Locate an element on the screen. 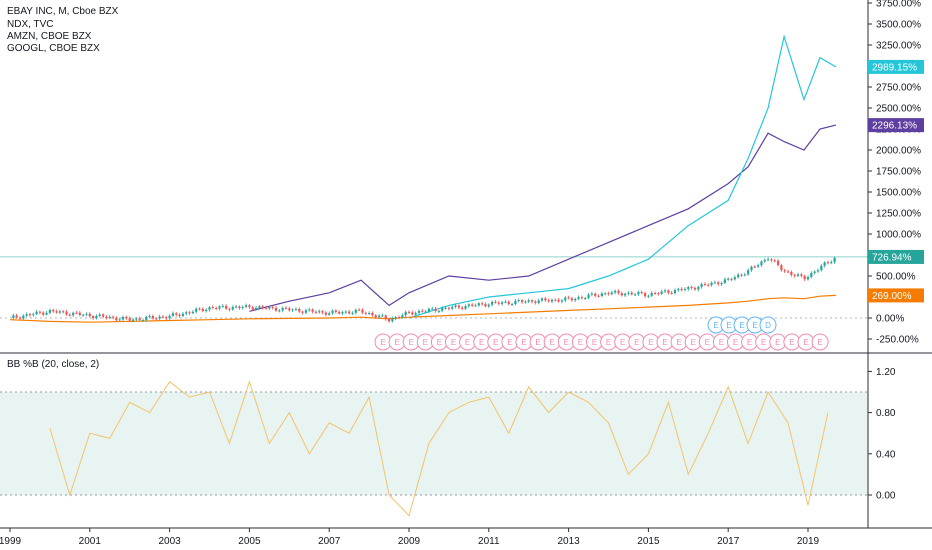 The height and width of the screenshot is (550, 932). amzn-price-badge is located at coordinates (896, 66).